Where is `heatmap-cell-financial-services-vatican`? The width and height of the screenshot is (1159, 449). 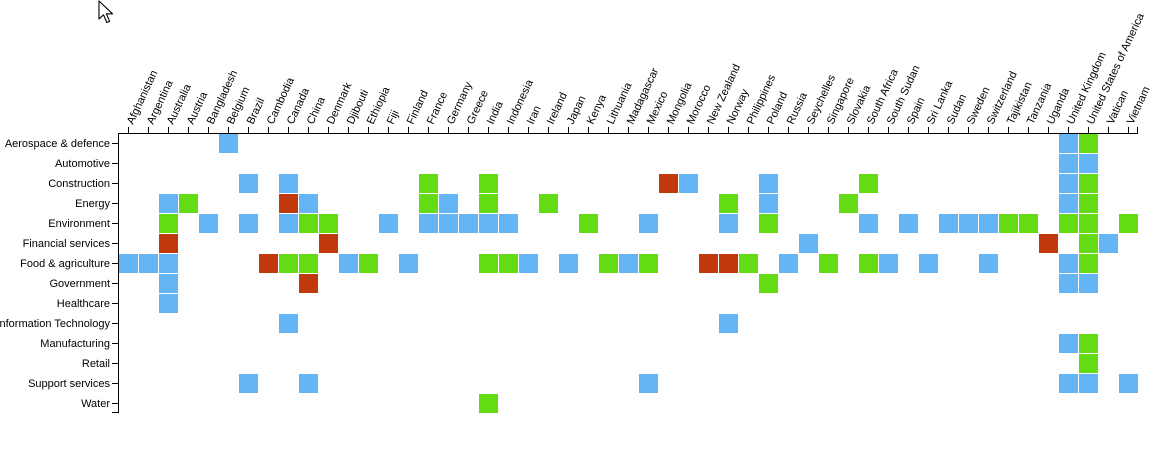 heatmap-cell-financial-services-vatican is located at coordinates (1108, 243).